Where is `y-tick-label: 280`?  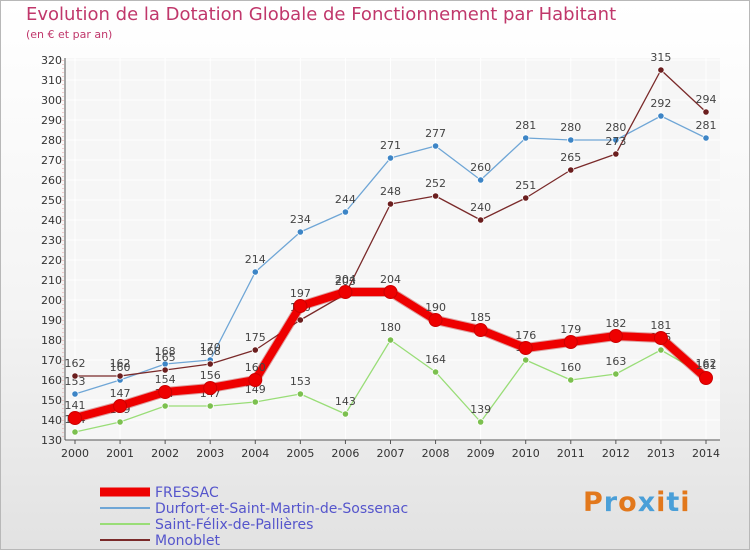 y-tick-label: 280 is located at coordinates (51, 140).